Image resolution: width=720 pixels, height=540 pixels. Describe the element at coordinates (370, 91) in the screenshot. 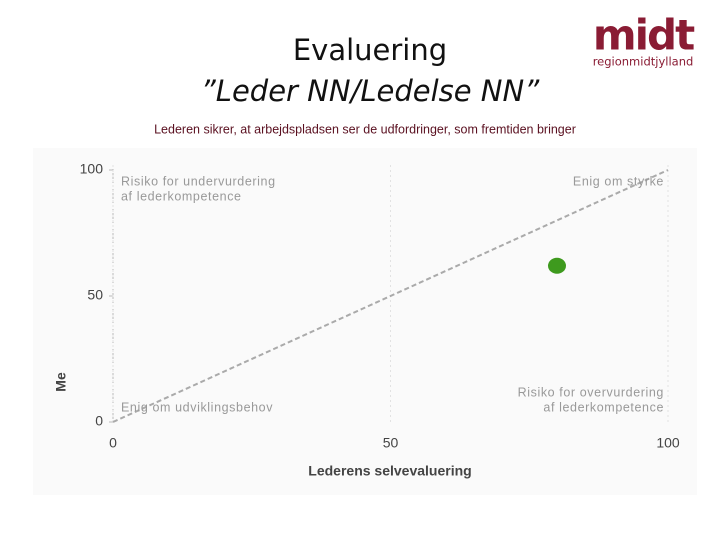

I see `slide-title: ”Leder NN/Ledelse NN”` at that location.